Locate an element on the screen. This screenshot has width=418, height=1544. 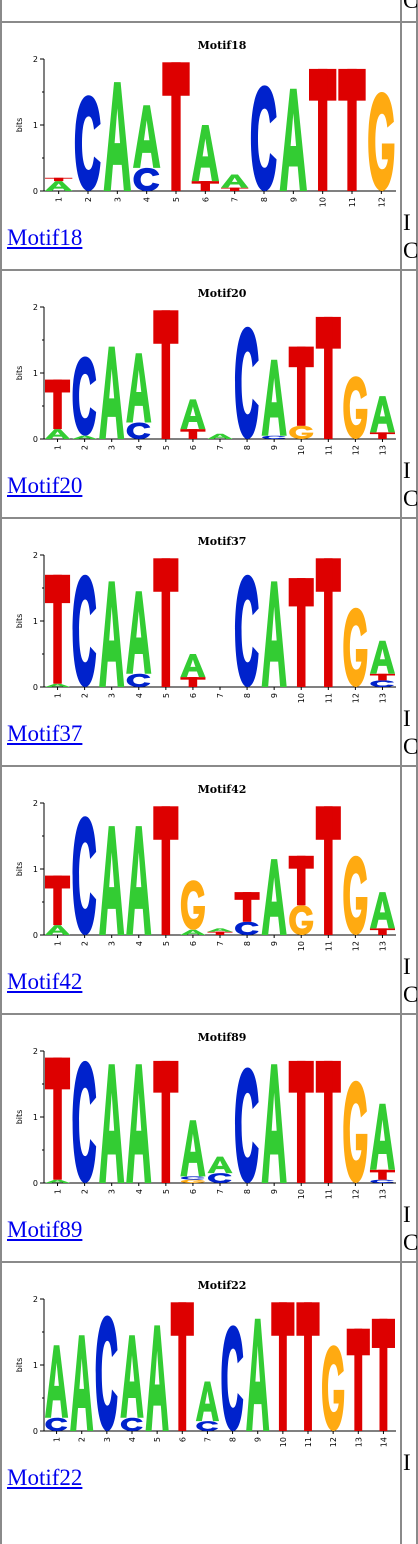
motif-link: Motif37 is located at coordinates (45, 733).